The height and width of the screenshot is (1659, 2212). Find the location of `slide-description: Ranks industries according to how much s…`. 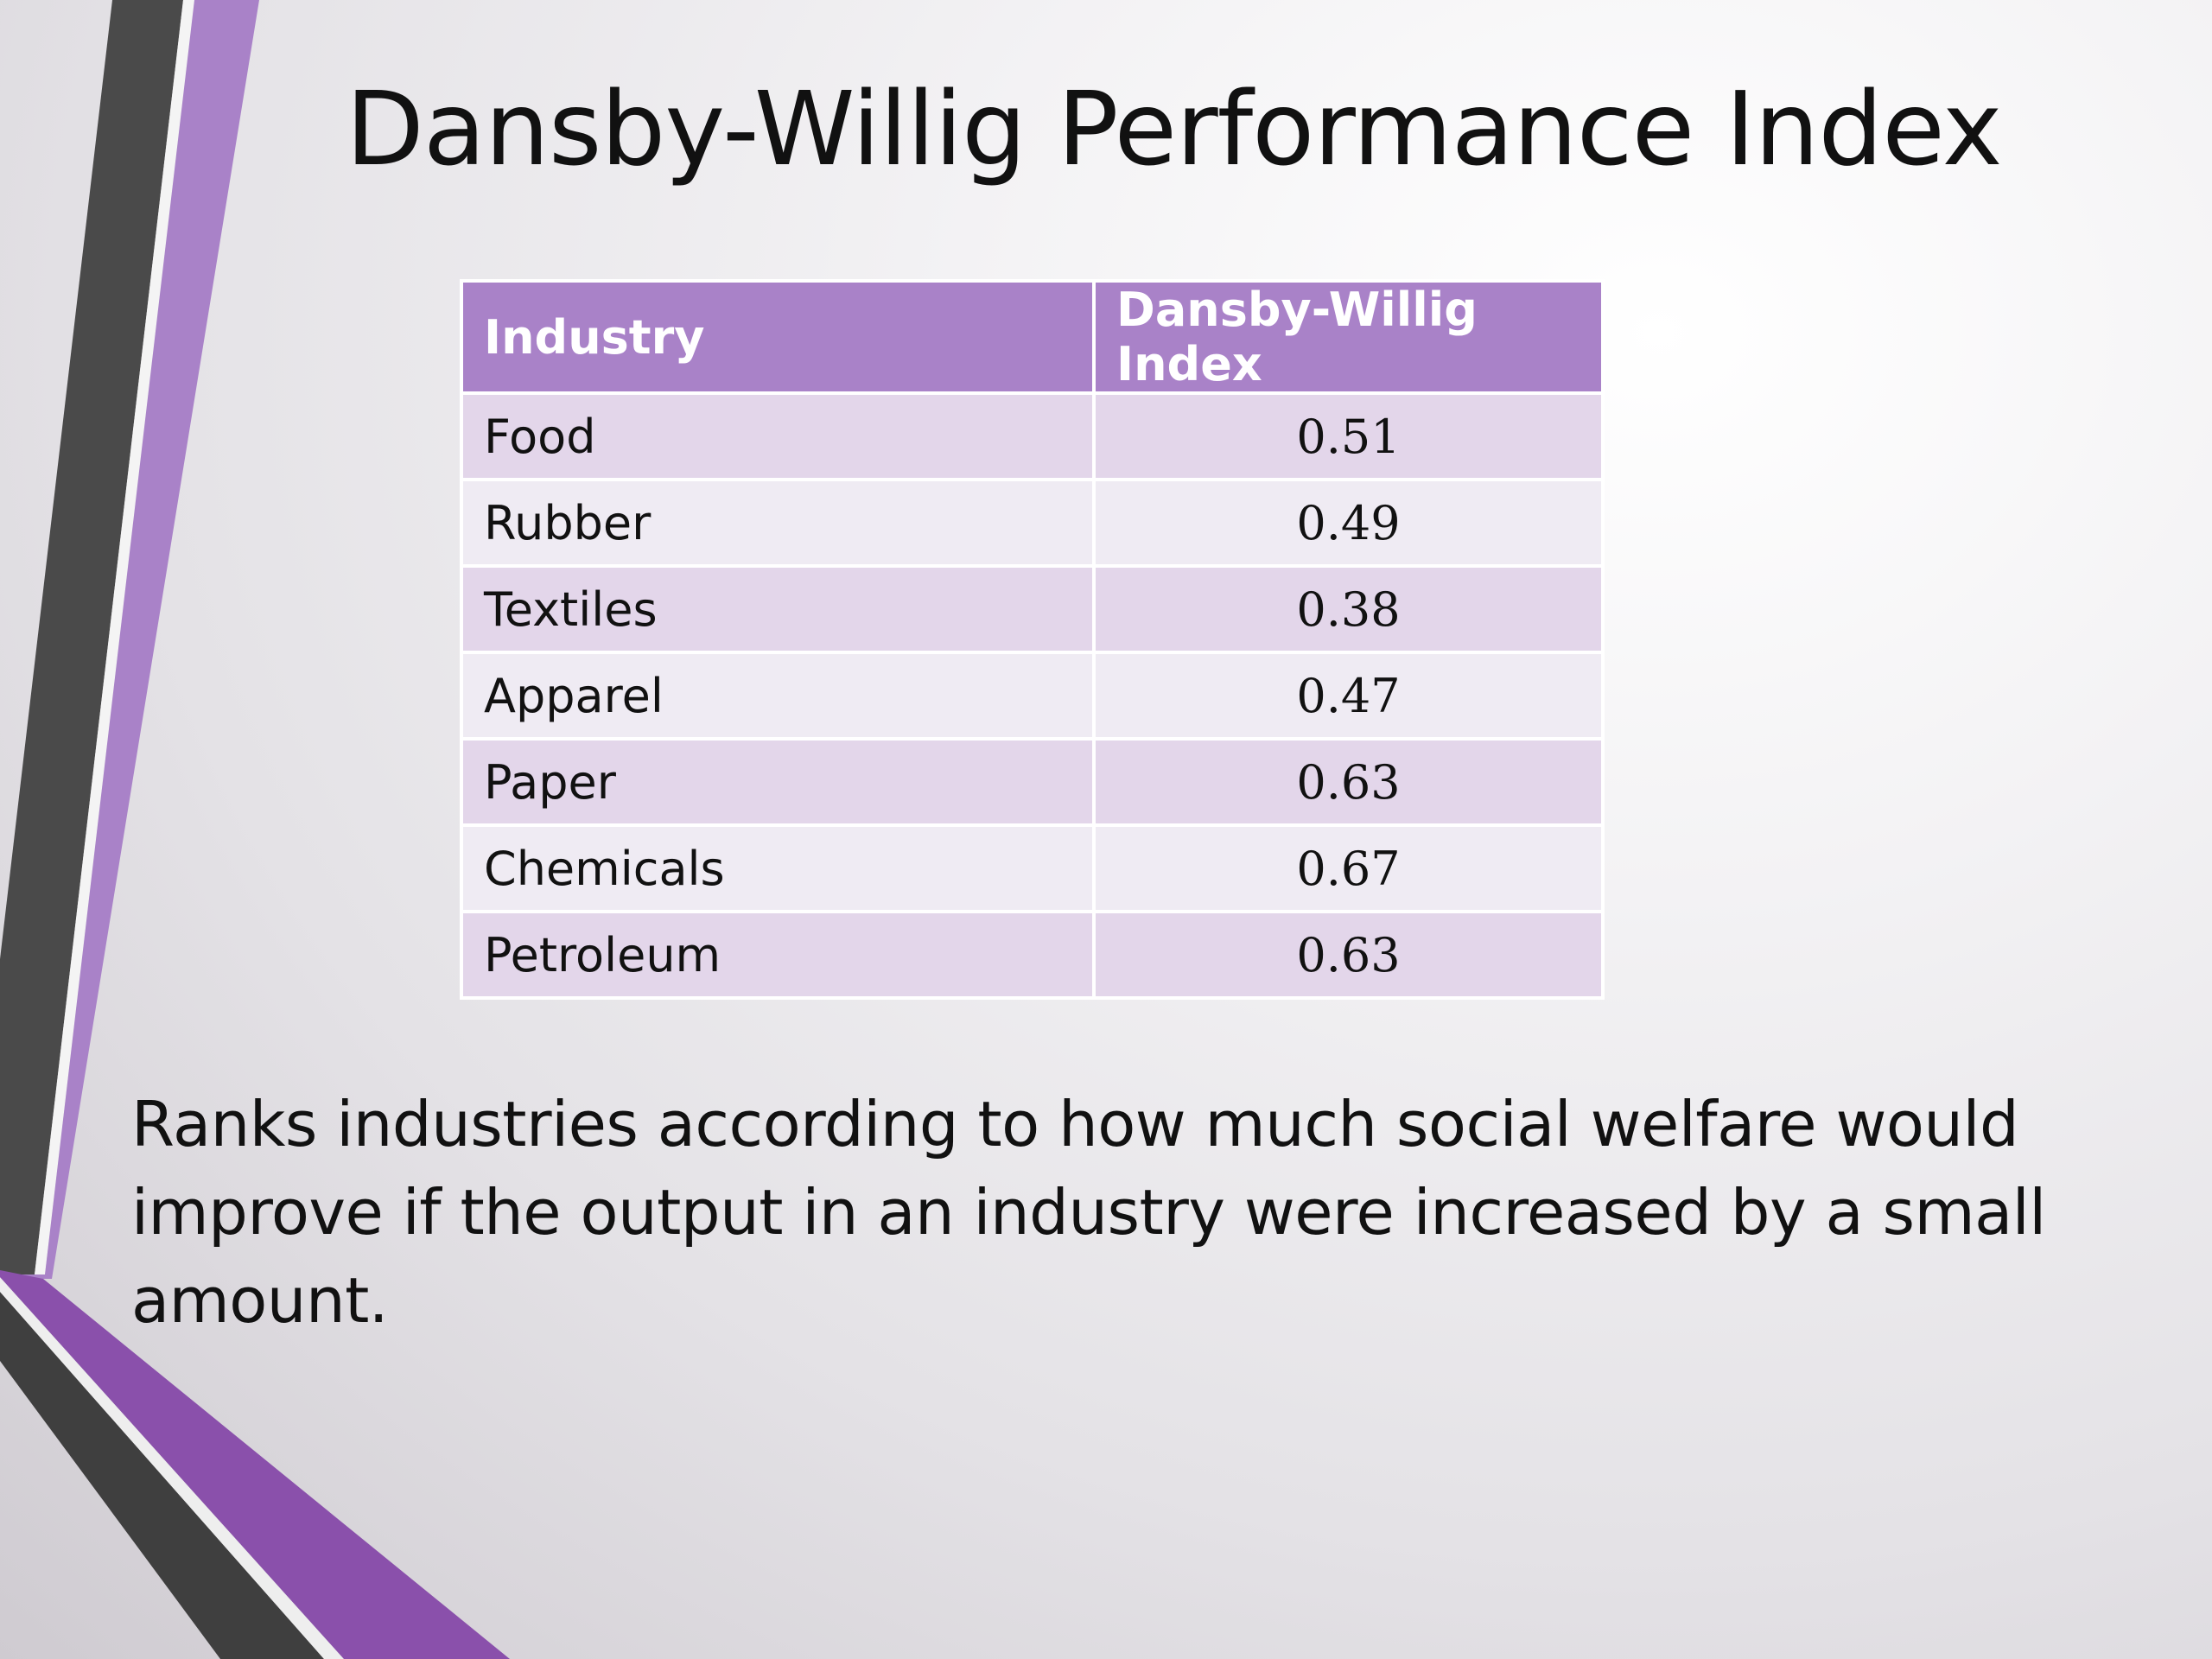

slide-description: Ranks industries according to how much s… is located at coordinates (1088, 1212).